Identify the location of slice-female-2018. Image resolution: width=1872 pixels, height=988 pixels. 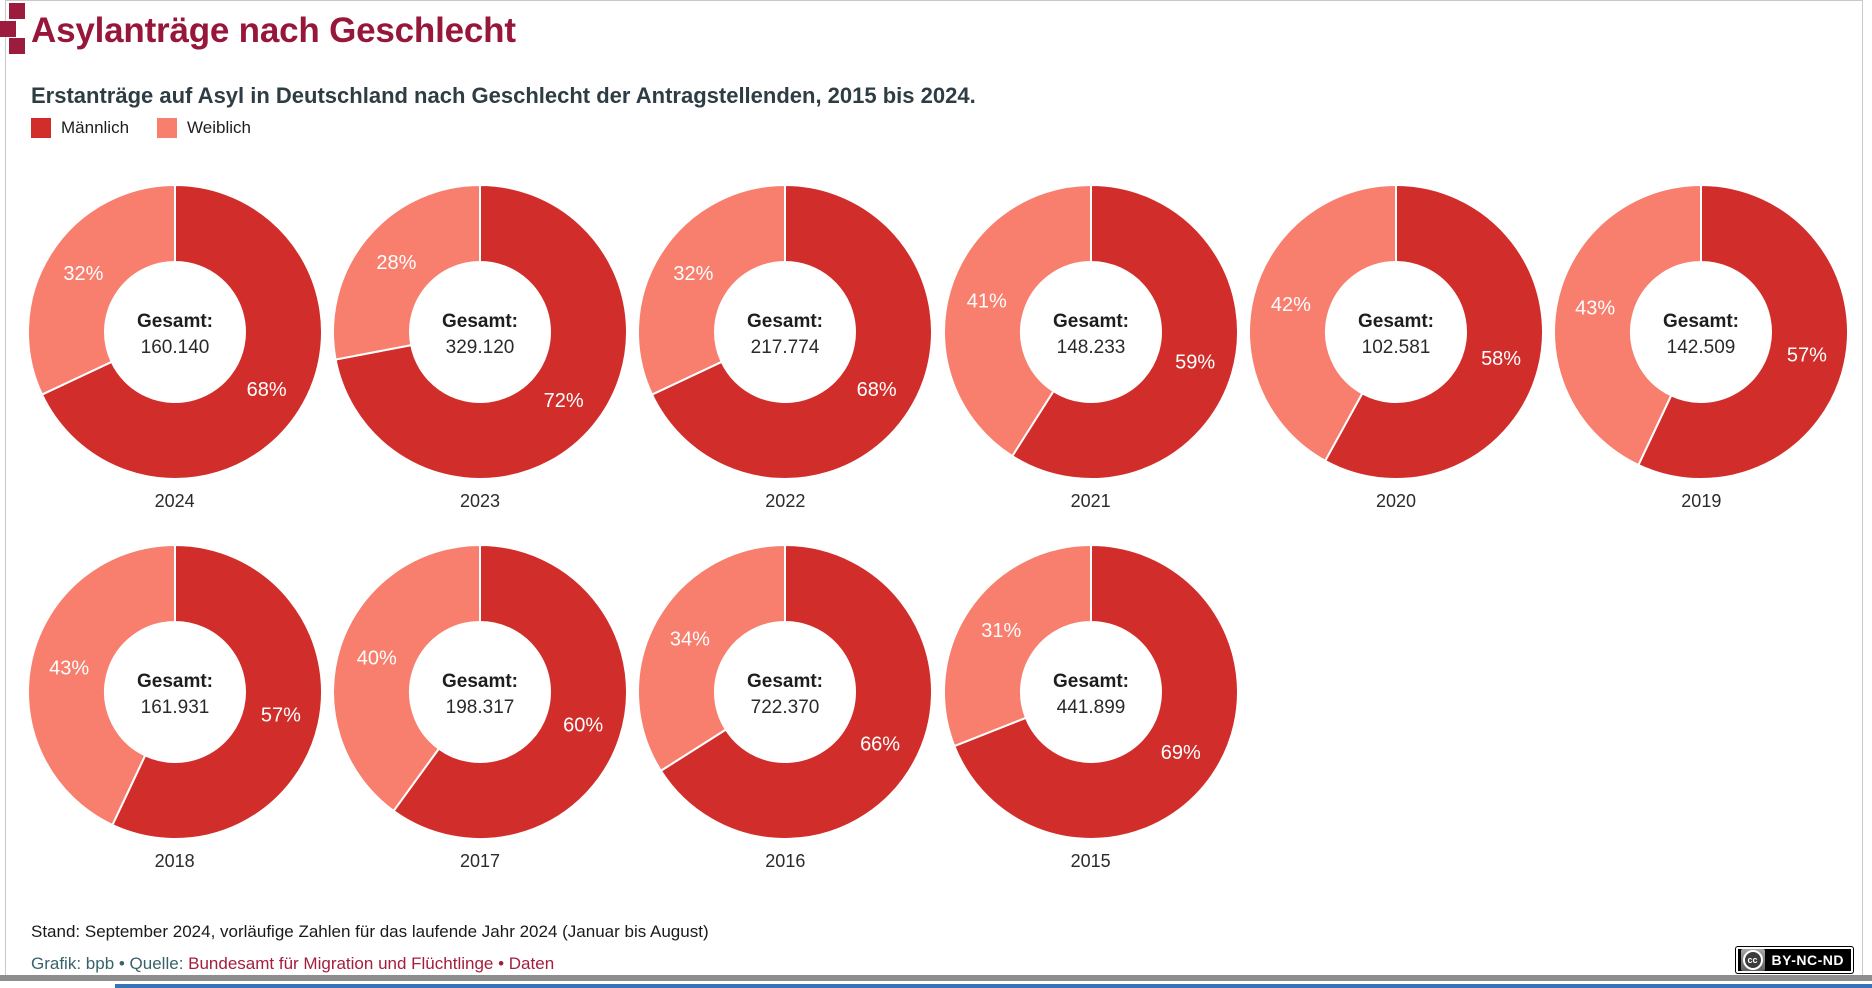
(101, 685).